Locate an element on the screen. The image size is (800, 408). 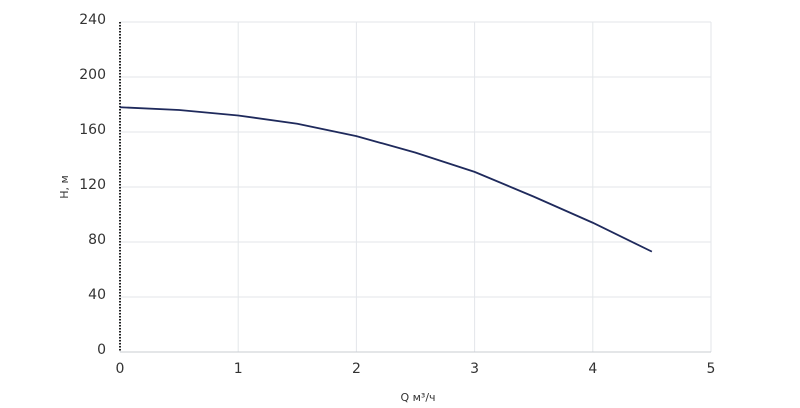
y-tick-label: 160 is located at coordinates (92, 130).